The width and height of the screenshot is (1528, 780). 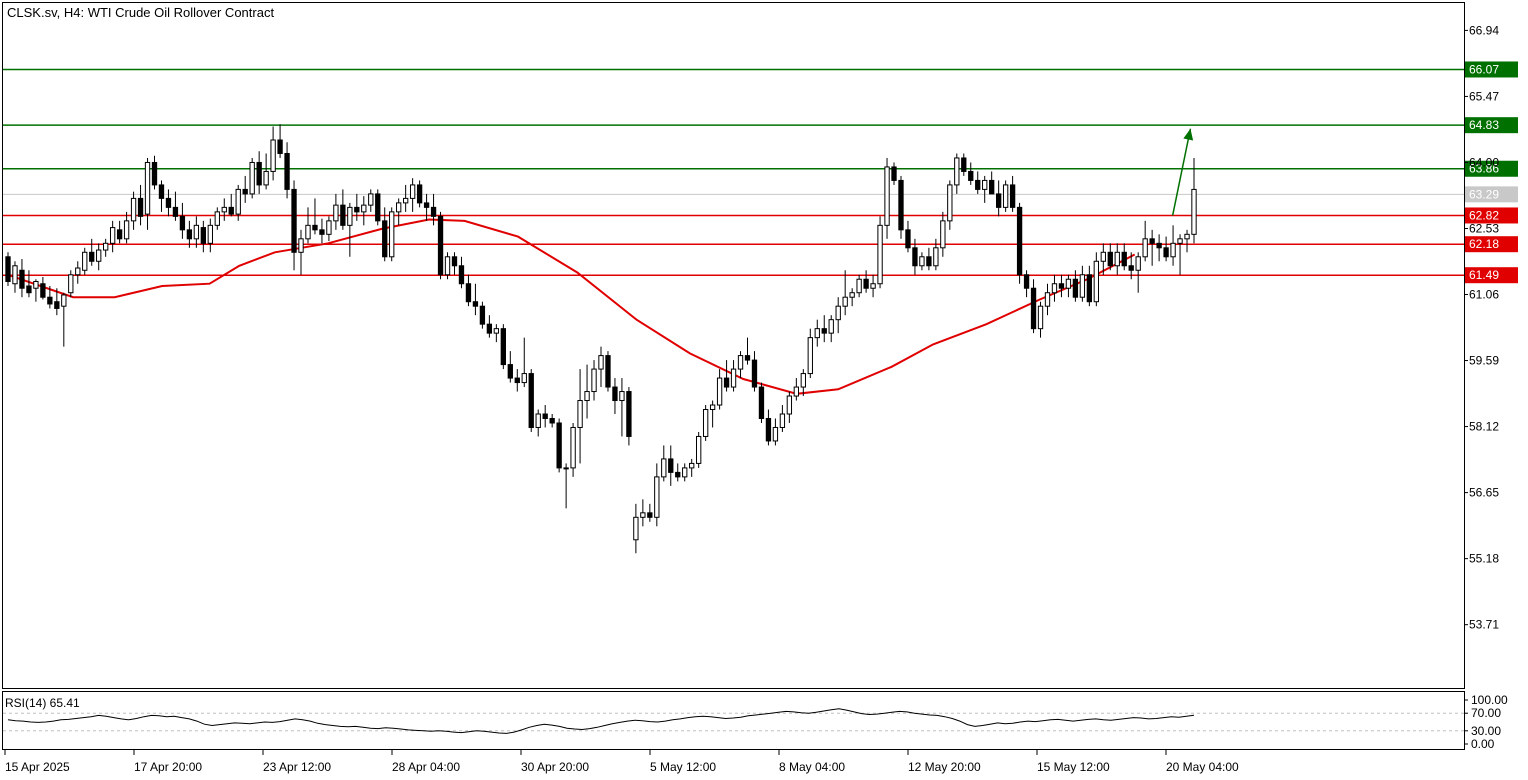 I want to click on price-tick-label: 65.47, so click(x=1484, y=96).